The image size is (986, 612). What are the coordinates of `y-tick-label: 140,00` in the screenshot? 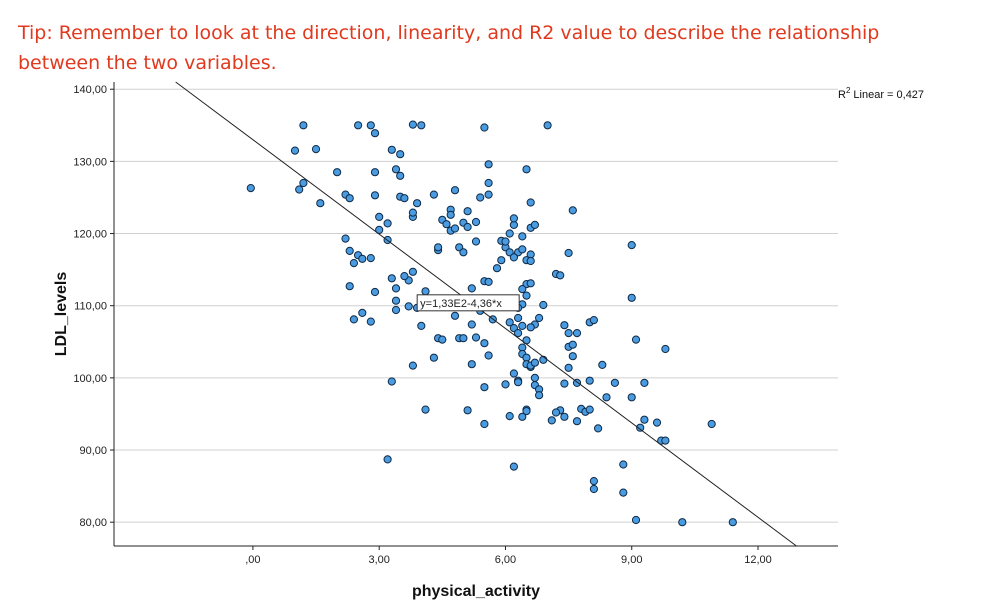 It's located at (90, 90).